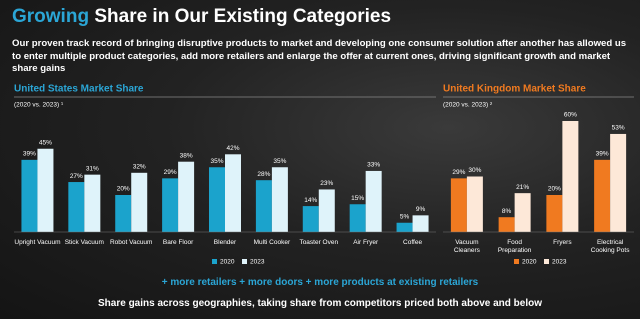 This screenshot has width=640, height=319. Describe the element at coordinates (39, 105) in the screenshot. I see `chart-subtitle: (2020 vs. 2023) ¹` at that location.